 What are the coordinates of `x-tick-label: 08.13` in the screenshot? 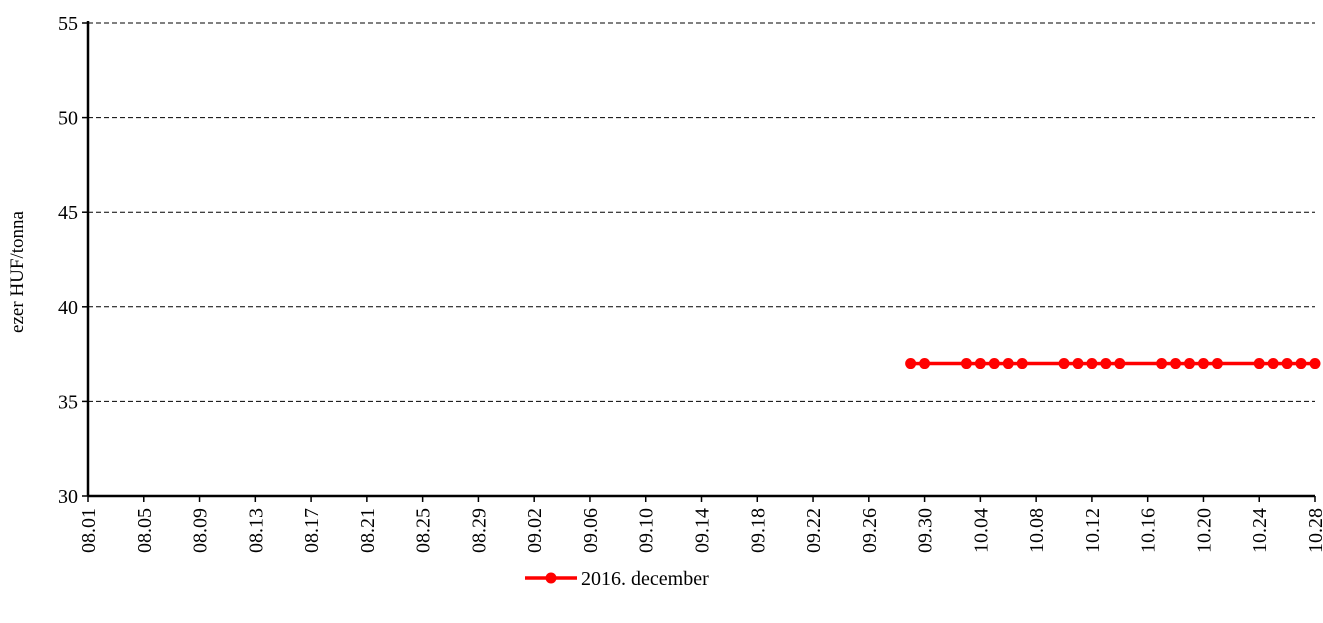 It's located at (256, 530).